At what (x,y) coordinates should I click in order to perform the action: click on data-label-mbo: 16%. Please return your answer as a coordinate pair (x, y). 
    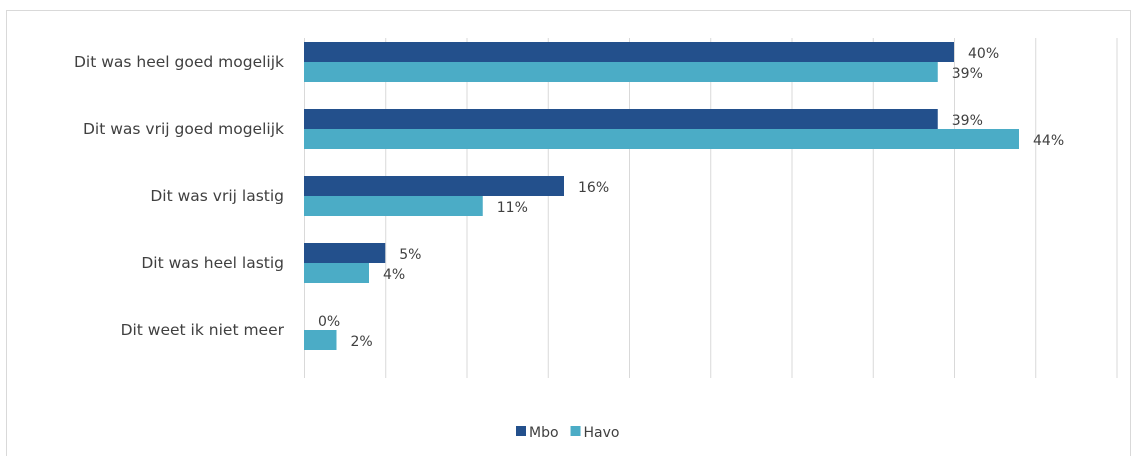
    Looking at the image, I should click on (593, 188).